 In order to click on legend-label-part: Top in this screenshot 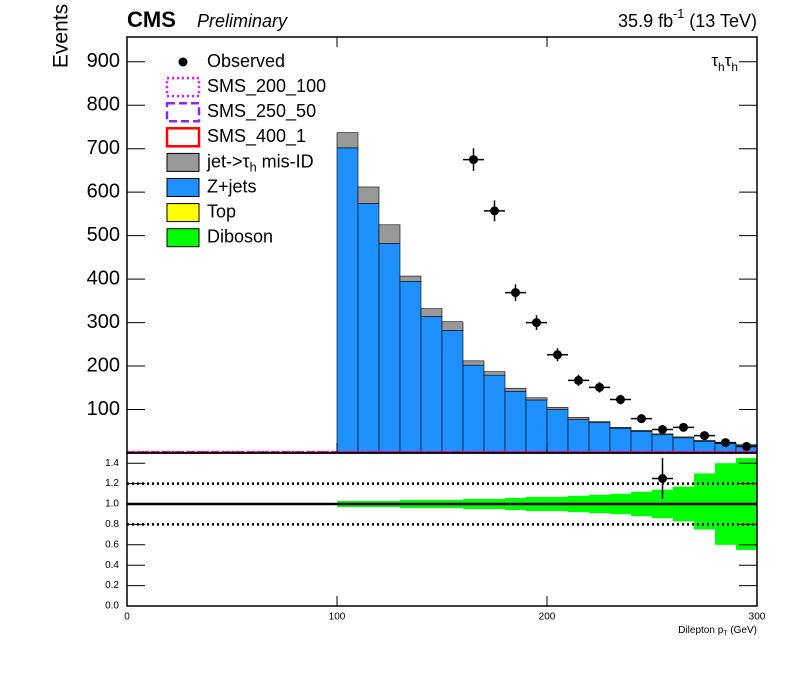, I will do `click(221, 211)`.